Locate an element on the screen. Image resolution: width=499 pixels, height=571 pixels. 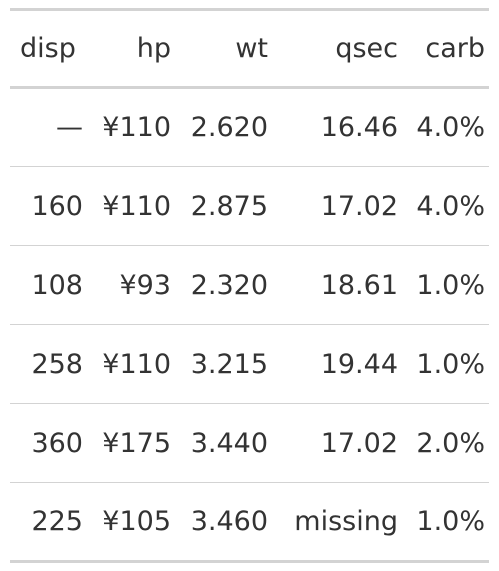
column-header-disp: disp is located at coordinates (48, 49).